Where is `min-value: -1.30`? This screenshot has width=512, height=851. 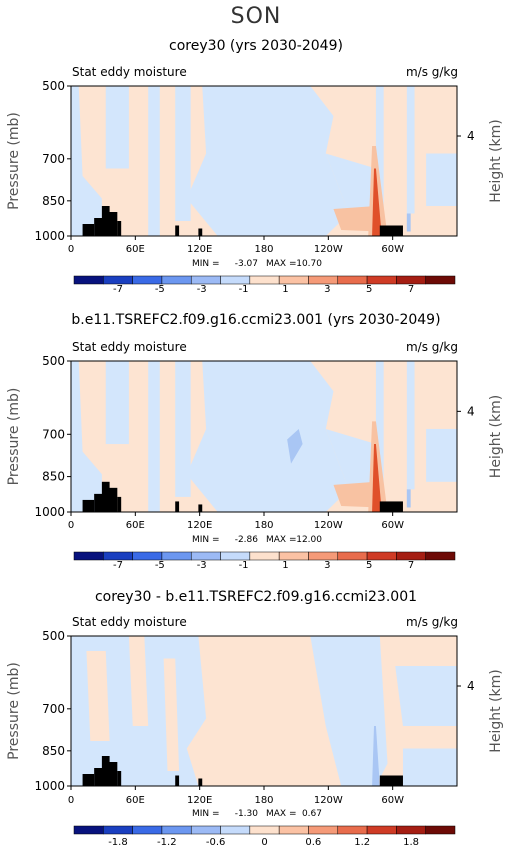 min-value: -1.30 is located at coordinates (247, 814).